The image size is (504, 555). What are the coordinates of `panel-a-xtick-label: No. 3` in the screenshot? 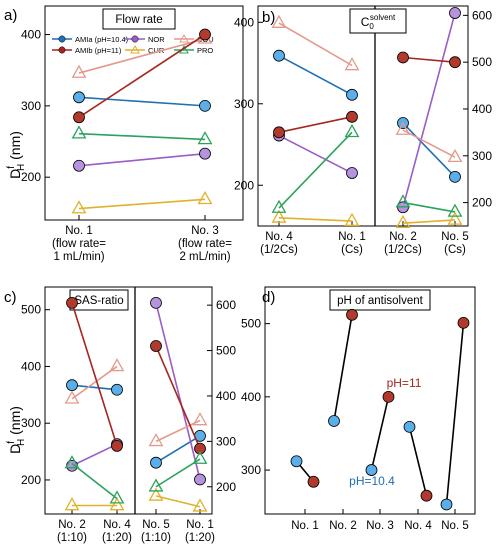 It's located at (205, 231).